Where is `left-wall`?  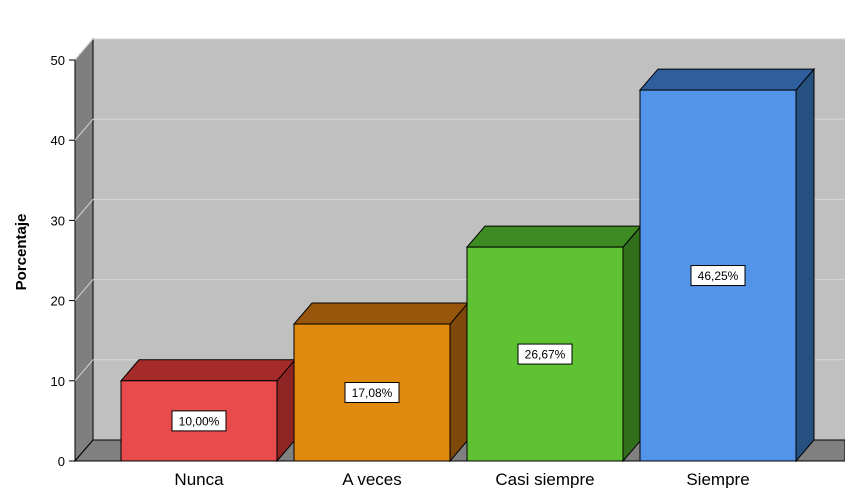
left-wall is located at coordinates (84, 250).